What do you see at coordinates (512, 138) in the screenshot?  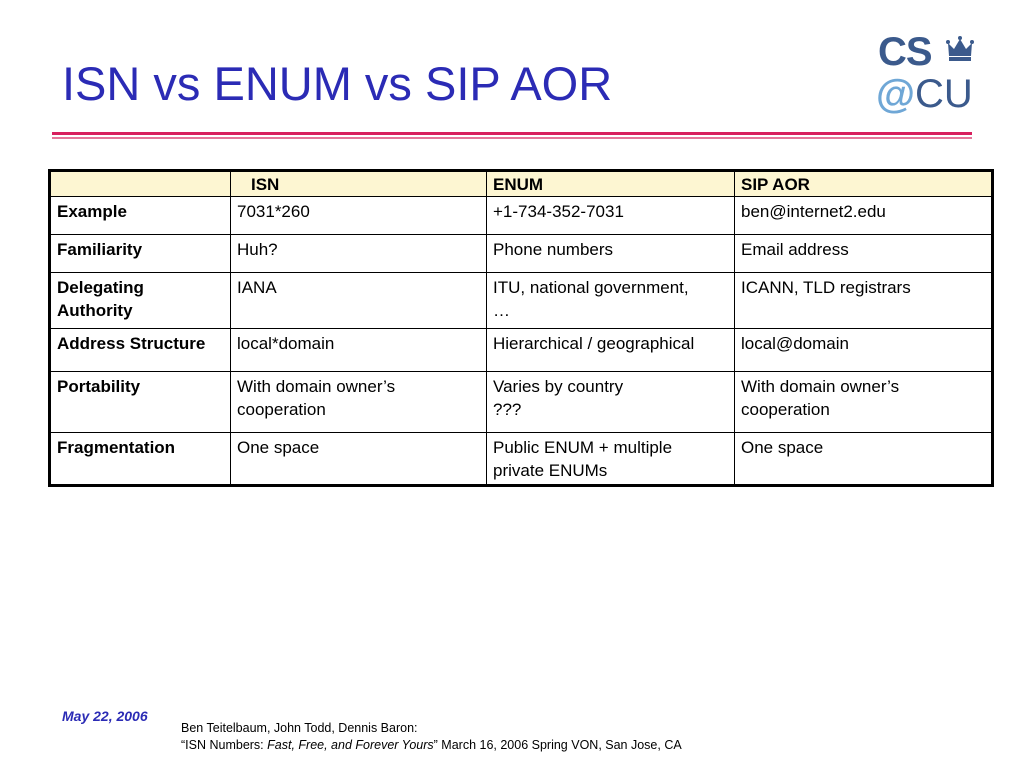 I see `title-divider-thin` at bounding box center [512, 138].